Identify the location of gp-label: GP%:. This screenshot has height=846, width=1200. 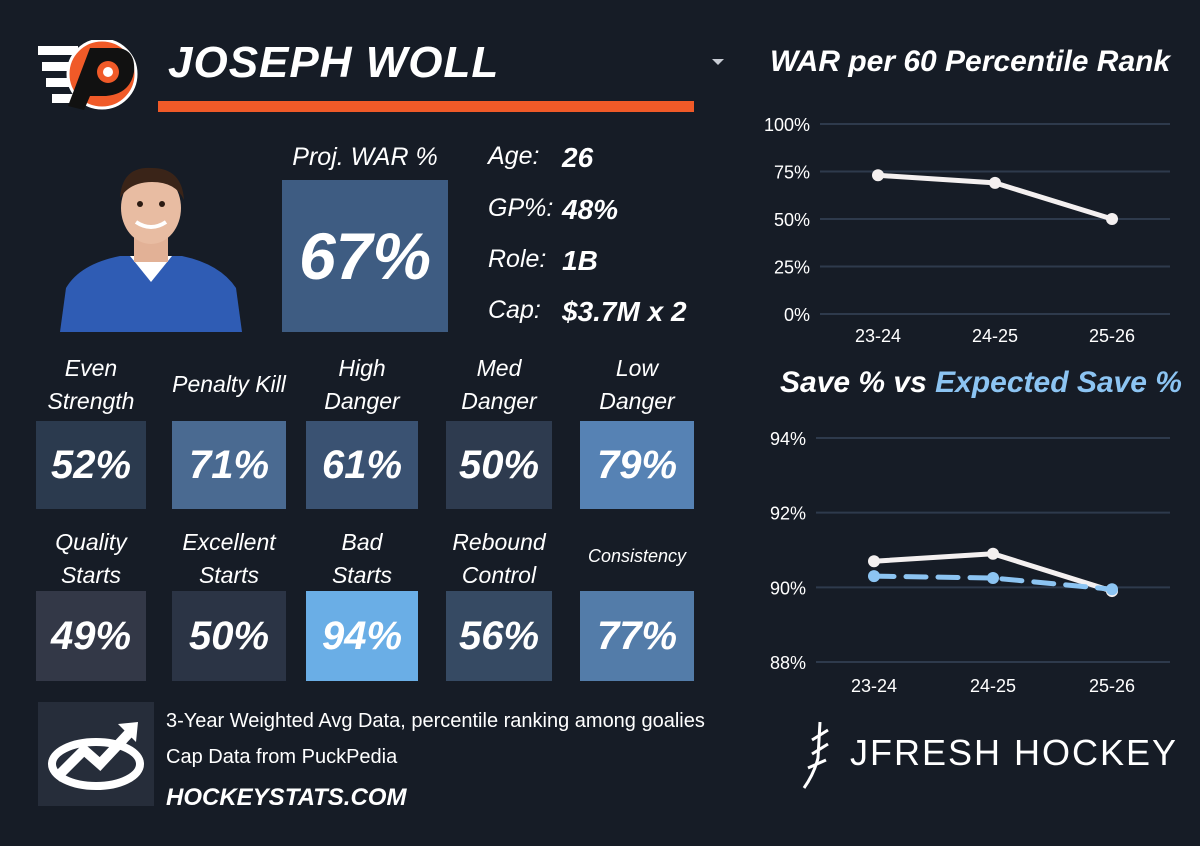
(521, 208).